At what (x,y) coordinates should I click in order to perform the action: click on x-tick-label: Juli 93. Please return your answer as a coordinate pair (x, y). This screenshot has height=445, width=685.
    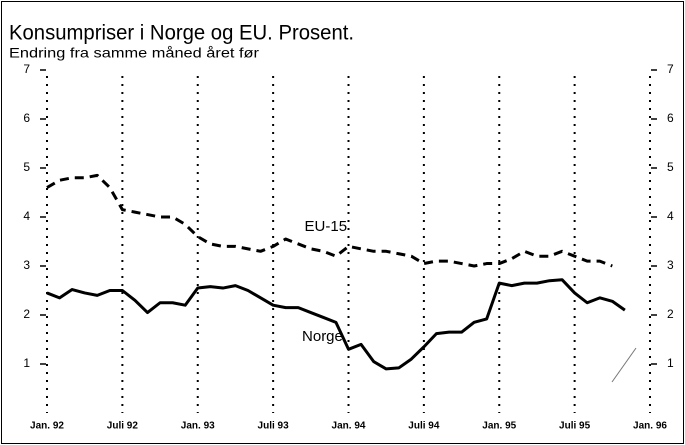
    Looking at the image, I should click on (274, 426).